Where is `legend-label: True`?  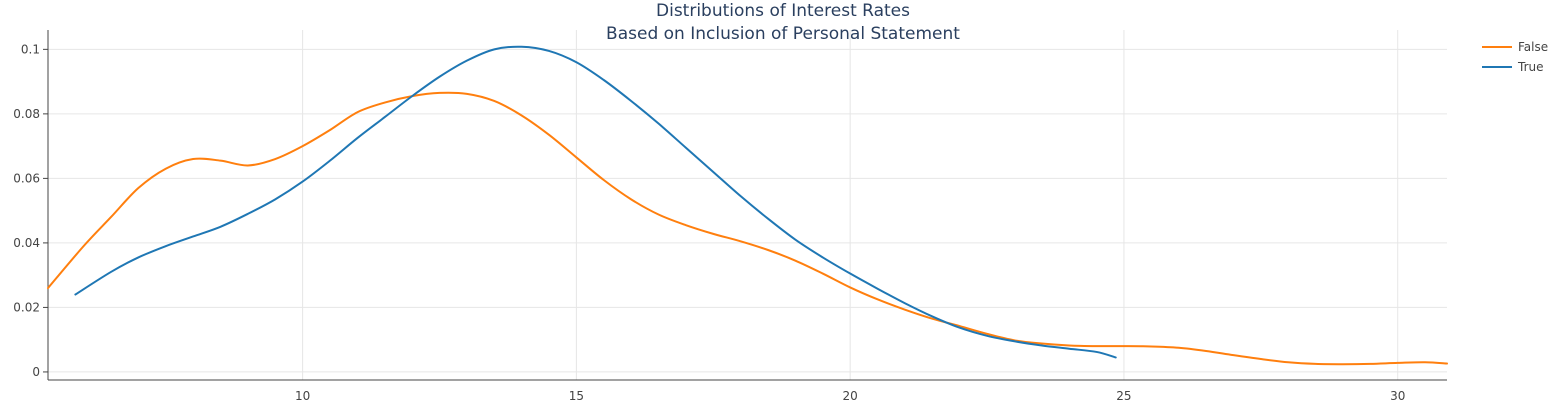
legend-label: True is located at coordinates (1530, 67).